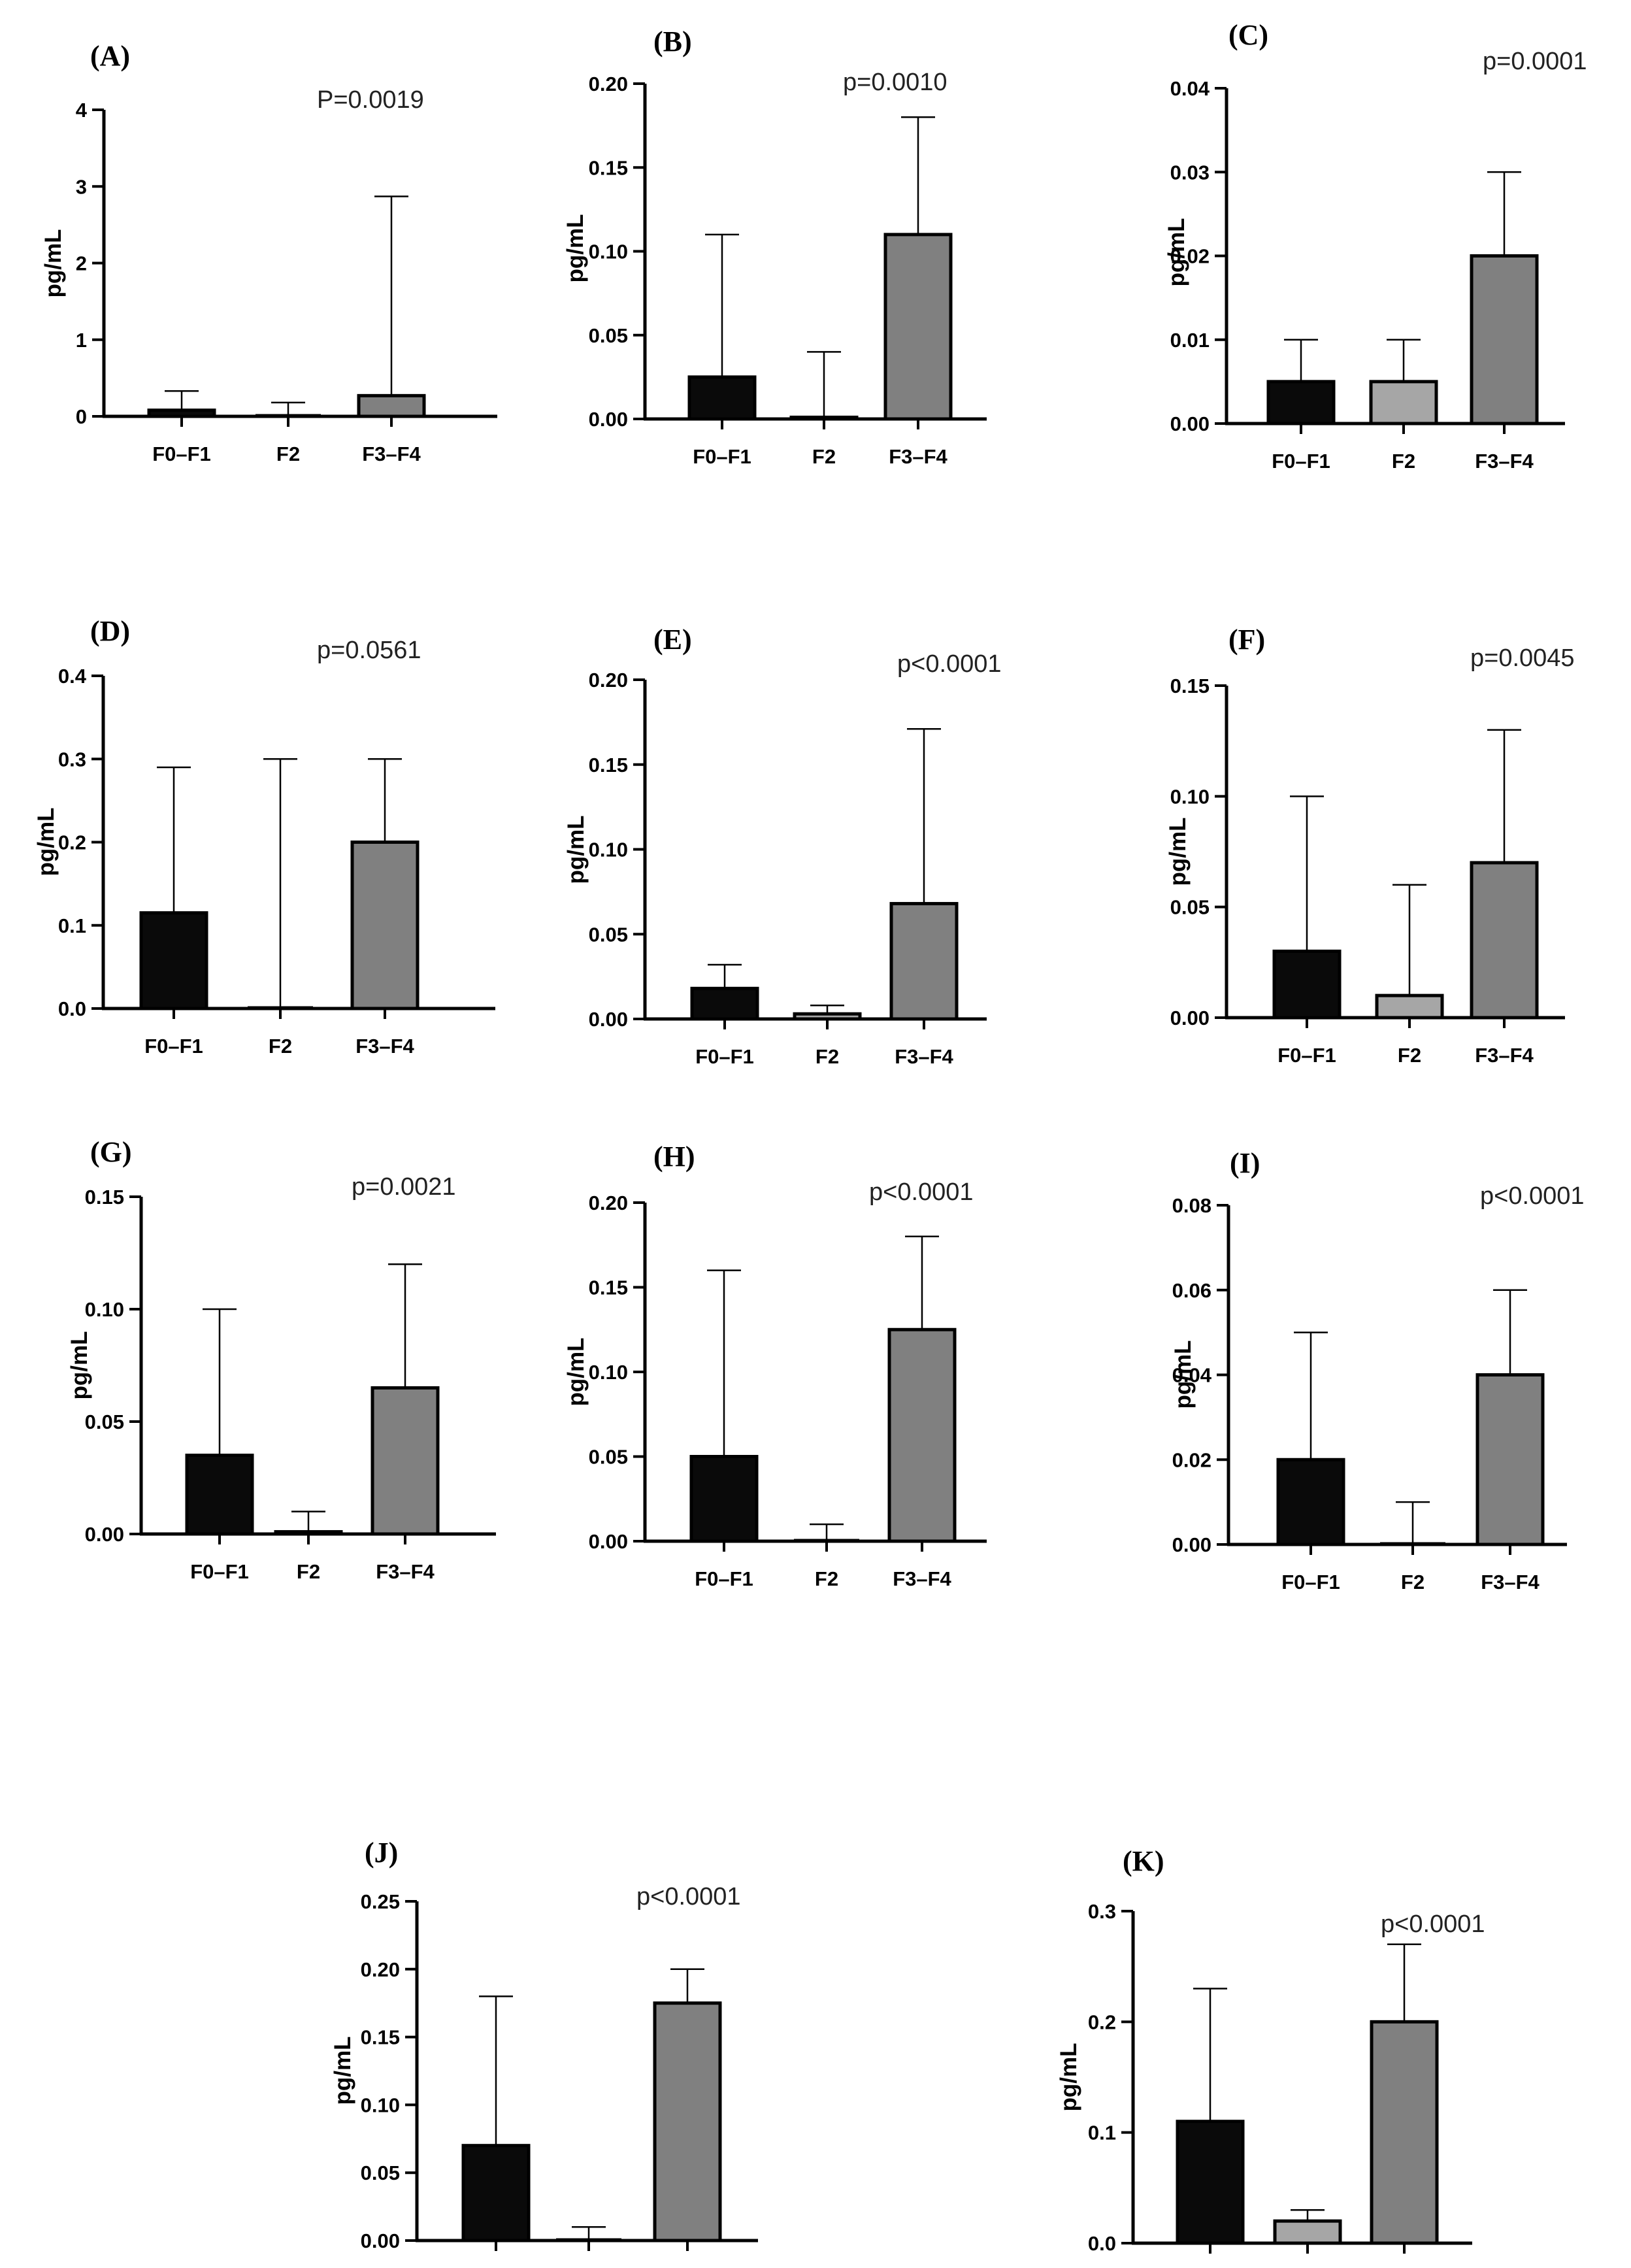  What do you see at coordinates (1143, 1861) in the screenshot?
I see `panel-letter: (K)` at bounding box center [1143, 1861].